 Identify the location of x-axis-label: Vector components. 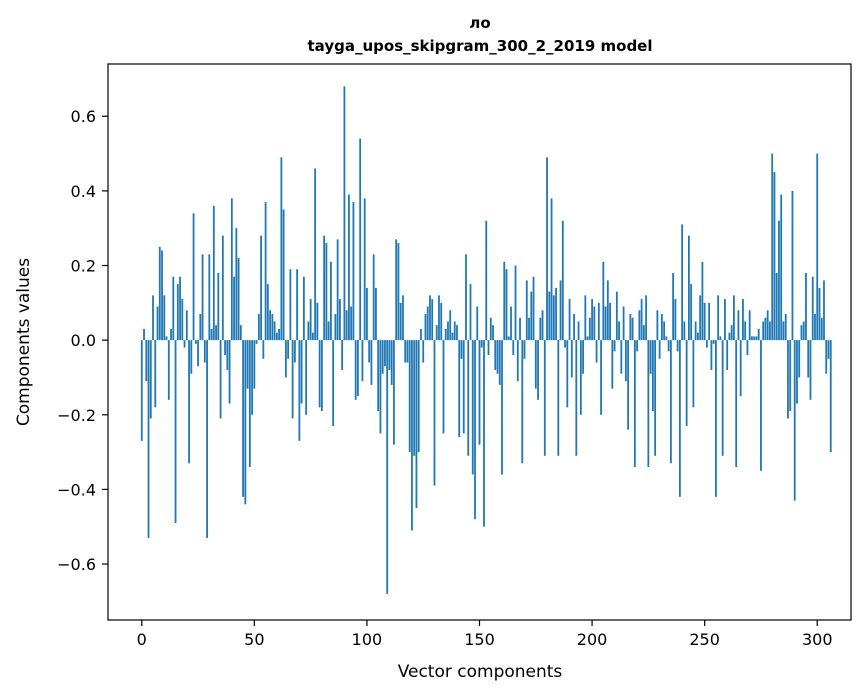
(480, 672).